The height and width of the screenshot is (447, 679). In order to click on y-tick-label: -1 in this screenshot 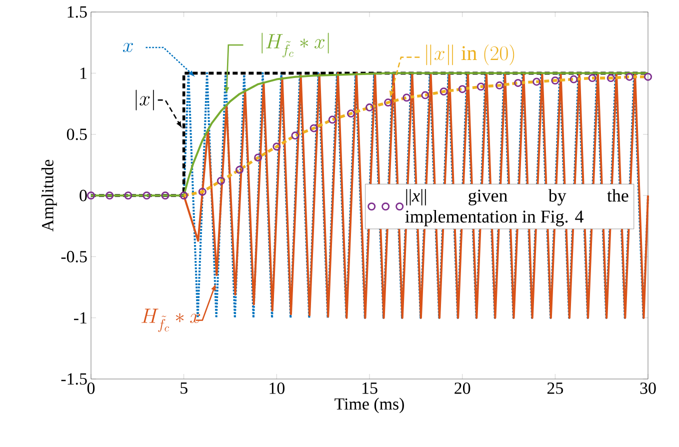, I will do `click(80, 318)`.